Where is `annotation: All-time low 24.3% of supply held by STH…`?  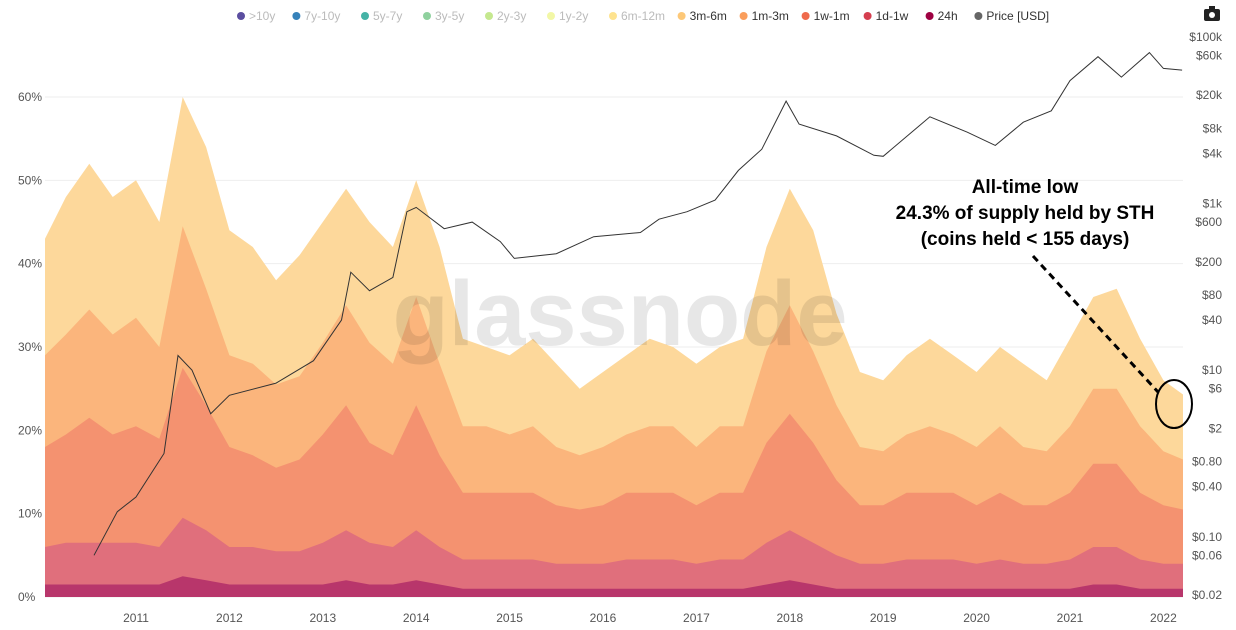
annotation: All-time low 24.3% of supply held by STH… is located at coordinates (1044, 303).